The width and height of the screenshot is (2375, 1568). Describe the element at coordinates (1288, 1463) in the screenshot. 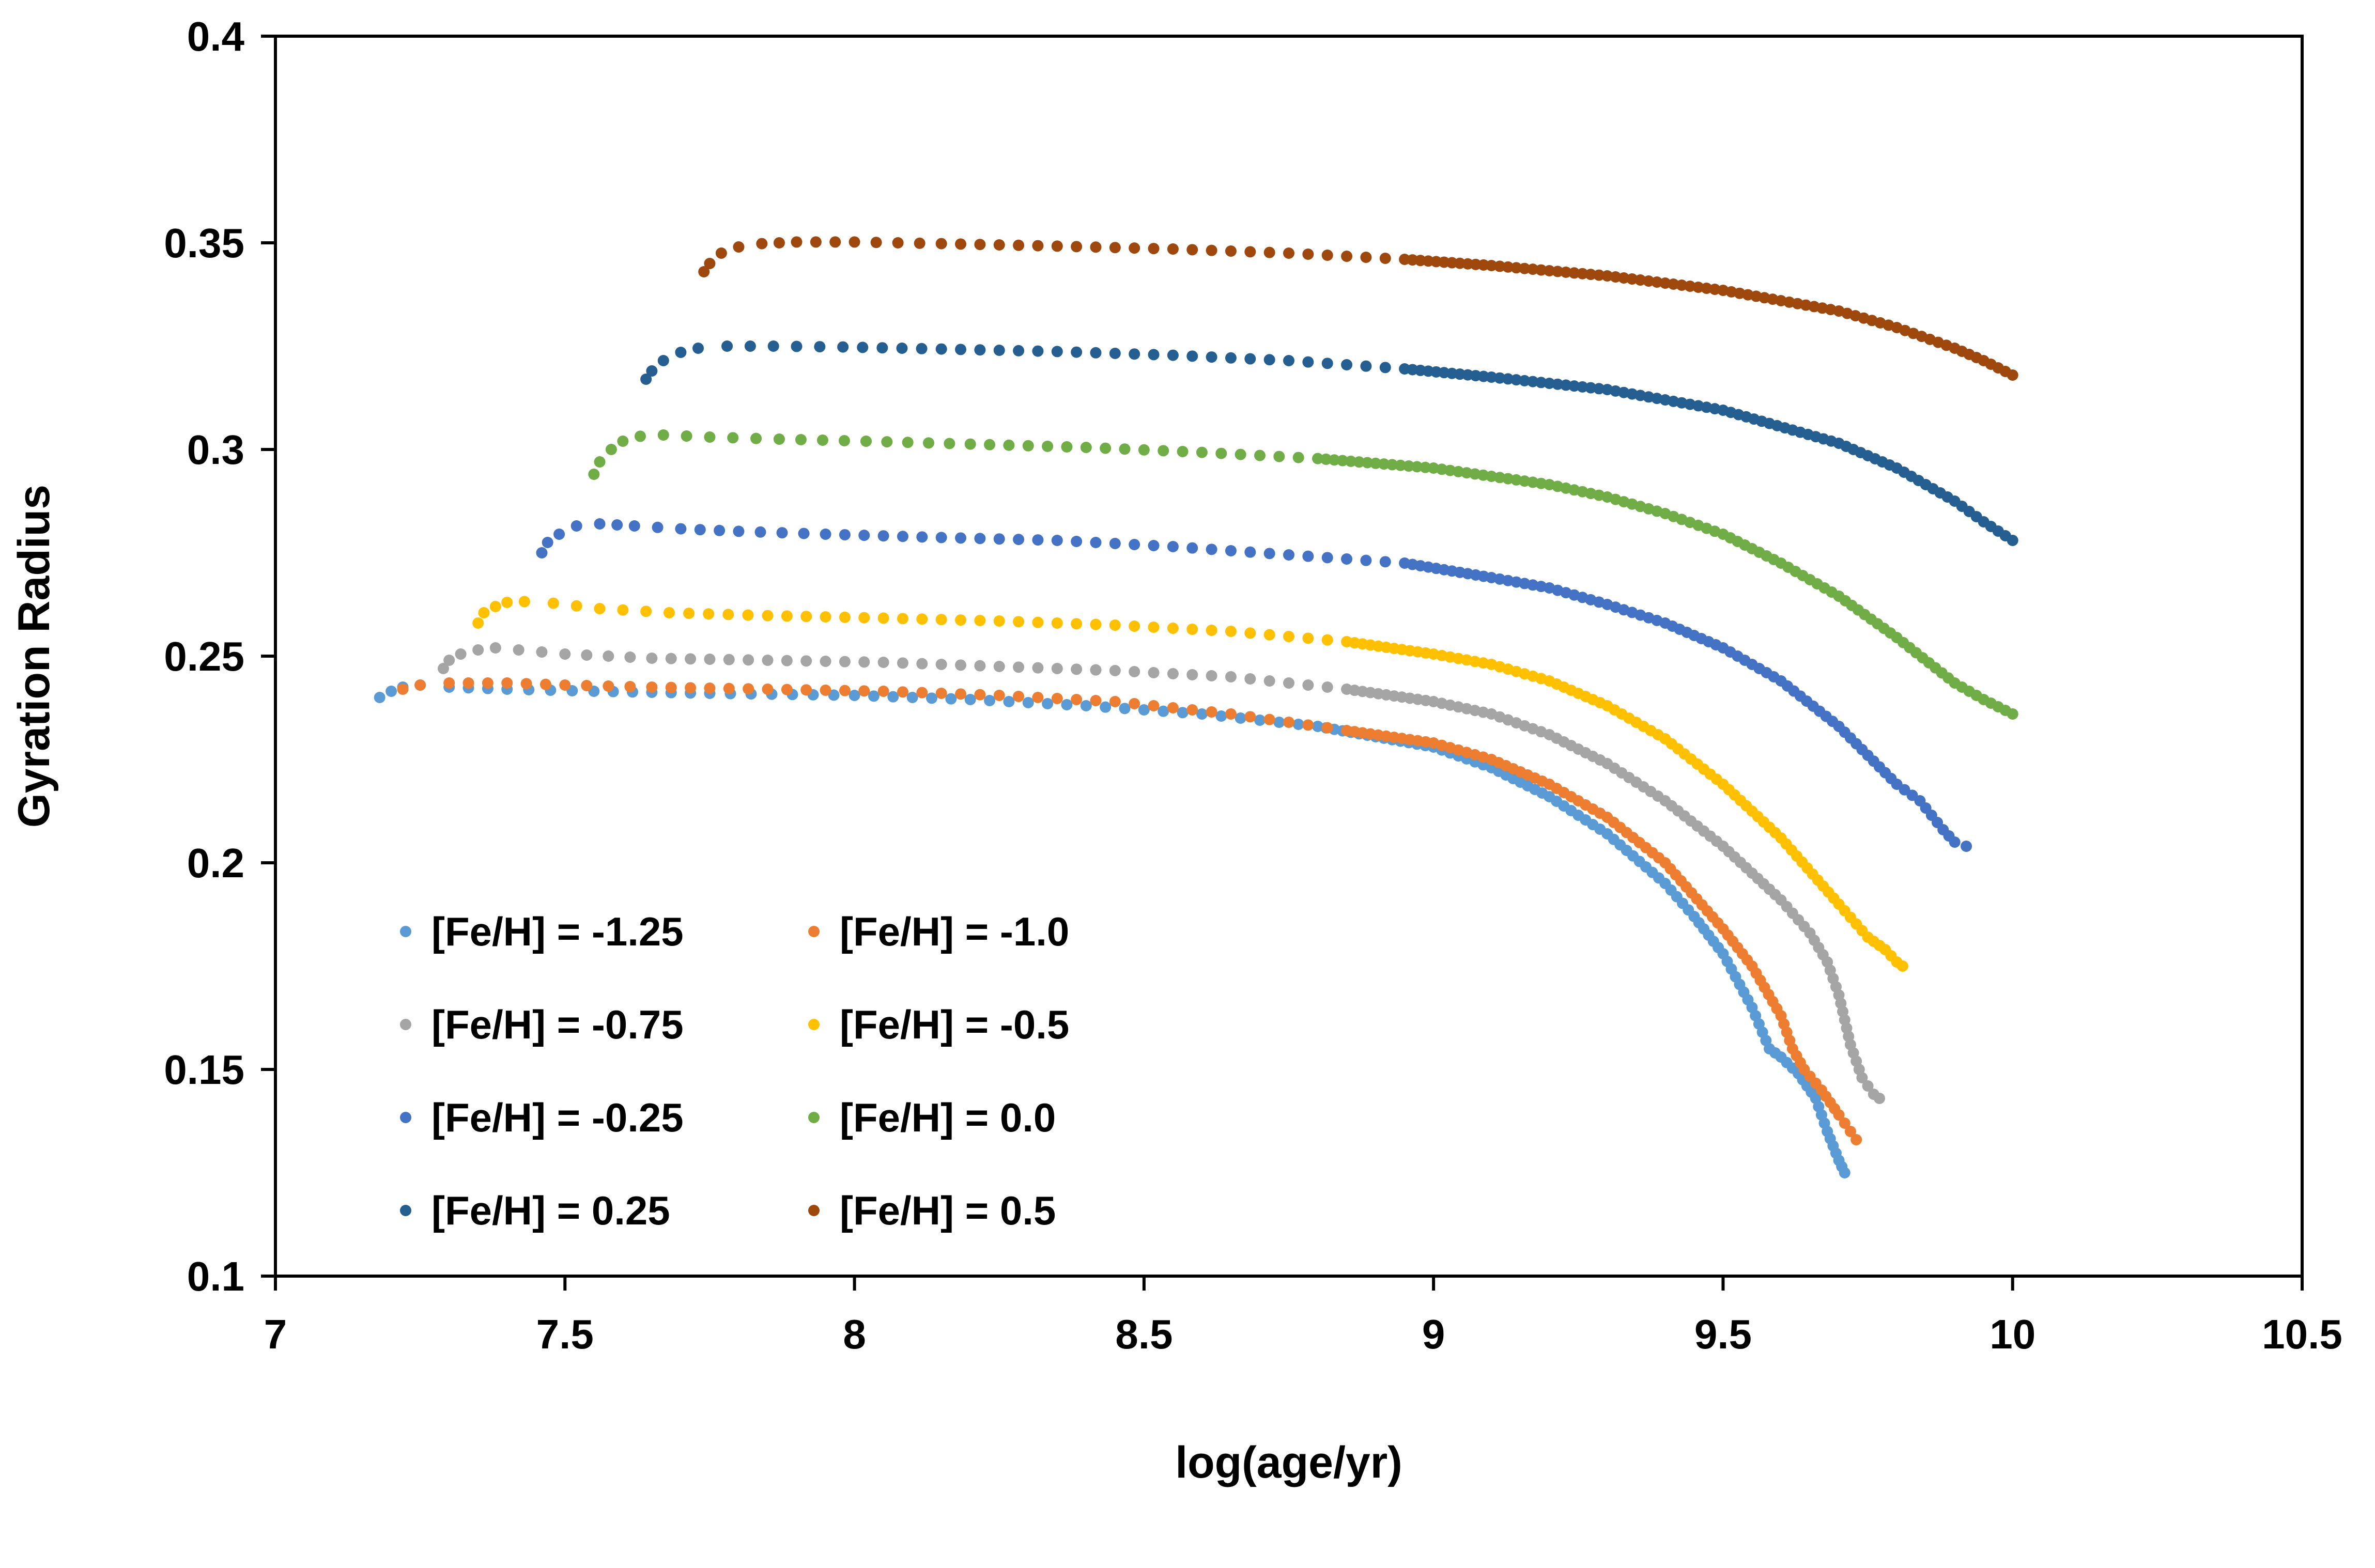

I see `x-axis-title: log(age/yr)` at that location.